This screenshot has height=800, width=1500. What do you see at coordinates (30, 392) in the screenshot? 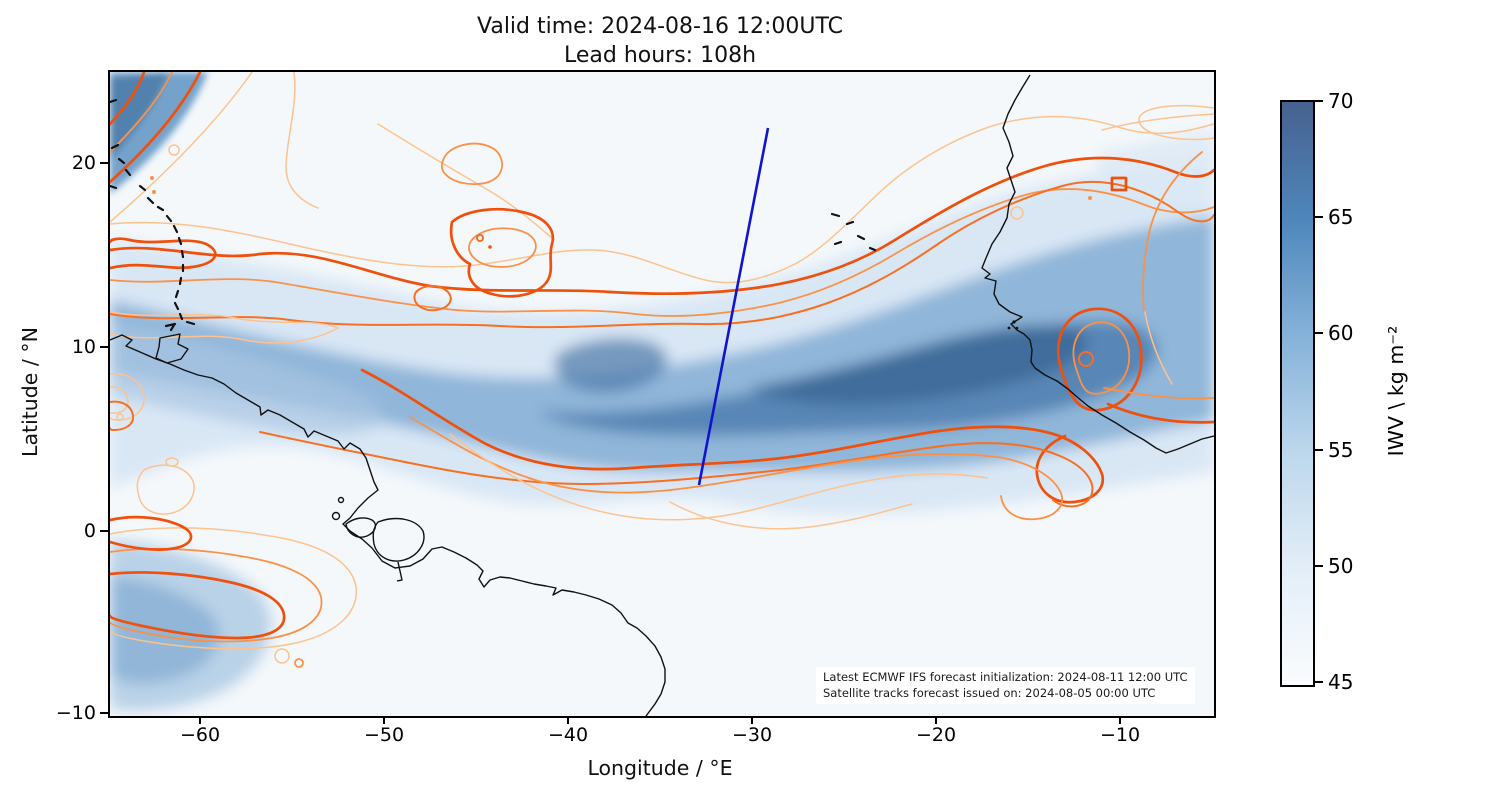
I see `y-axis-label: Latitude / °N` at bounding box center [30, 392].